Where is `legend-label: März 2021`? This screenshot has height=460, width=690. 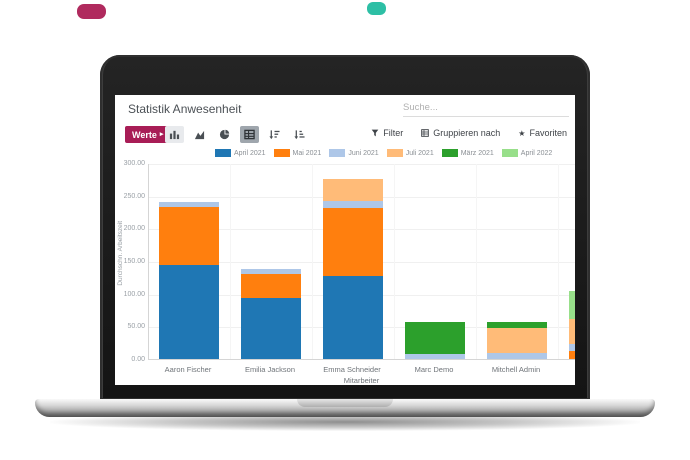 legend-label: März 2021 is located at coordinates (477, 153).